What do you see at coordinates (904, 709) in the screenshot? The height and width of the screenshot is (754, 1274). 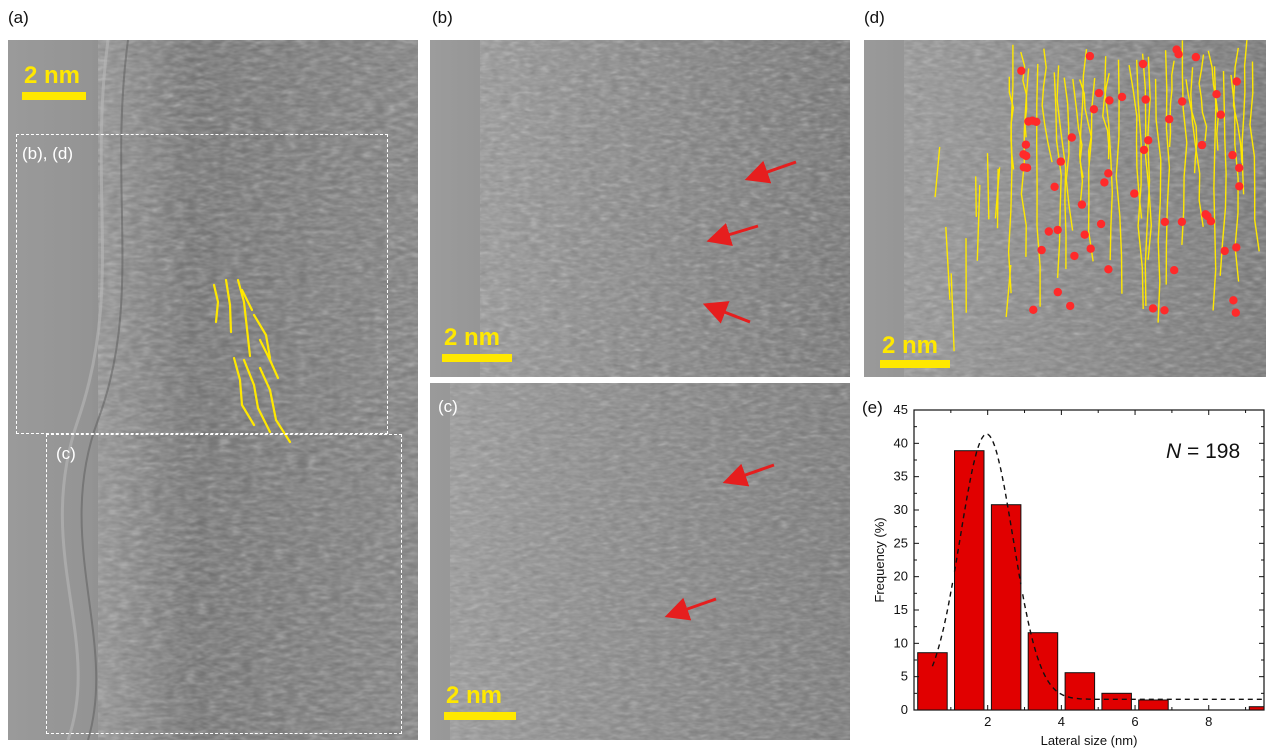 I see `y-tick-label: 0` at bounding box center [904, 709].